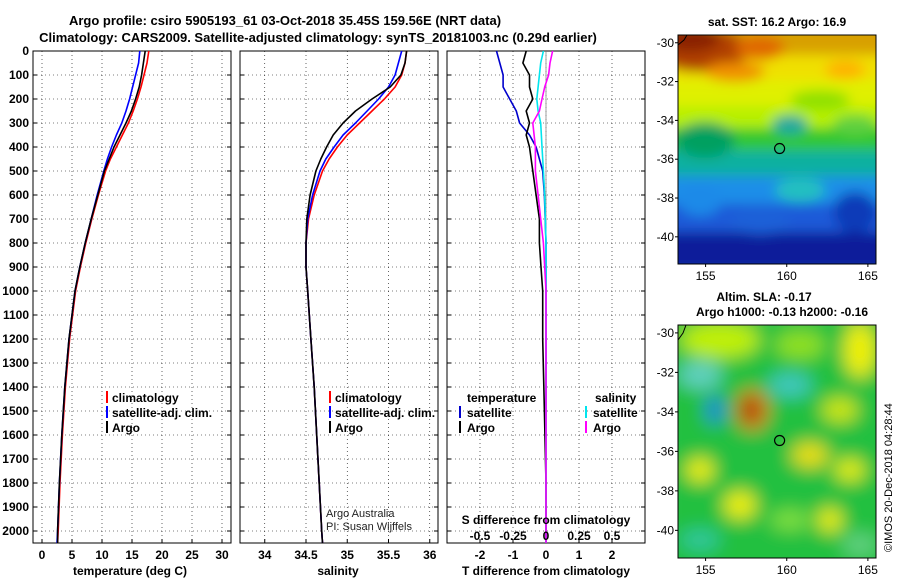 The image size is (900, 580). I want to click on series-line-temperature-satellite, so click(521, 296).